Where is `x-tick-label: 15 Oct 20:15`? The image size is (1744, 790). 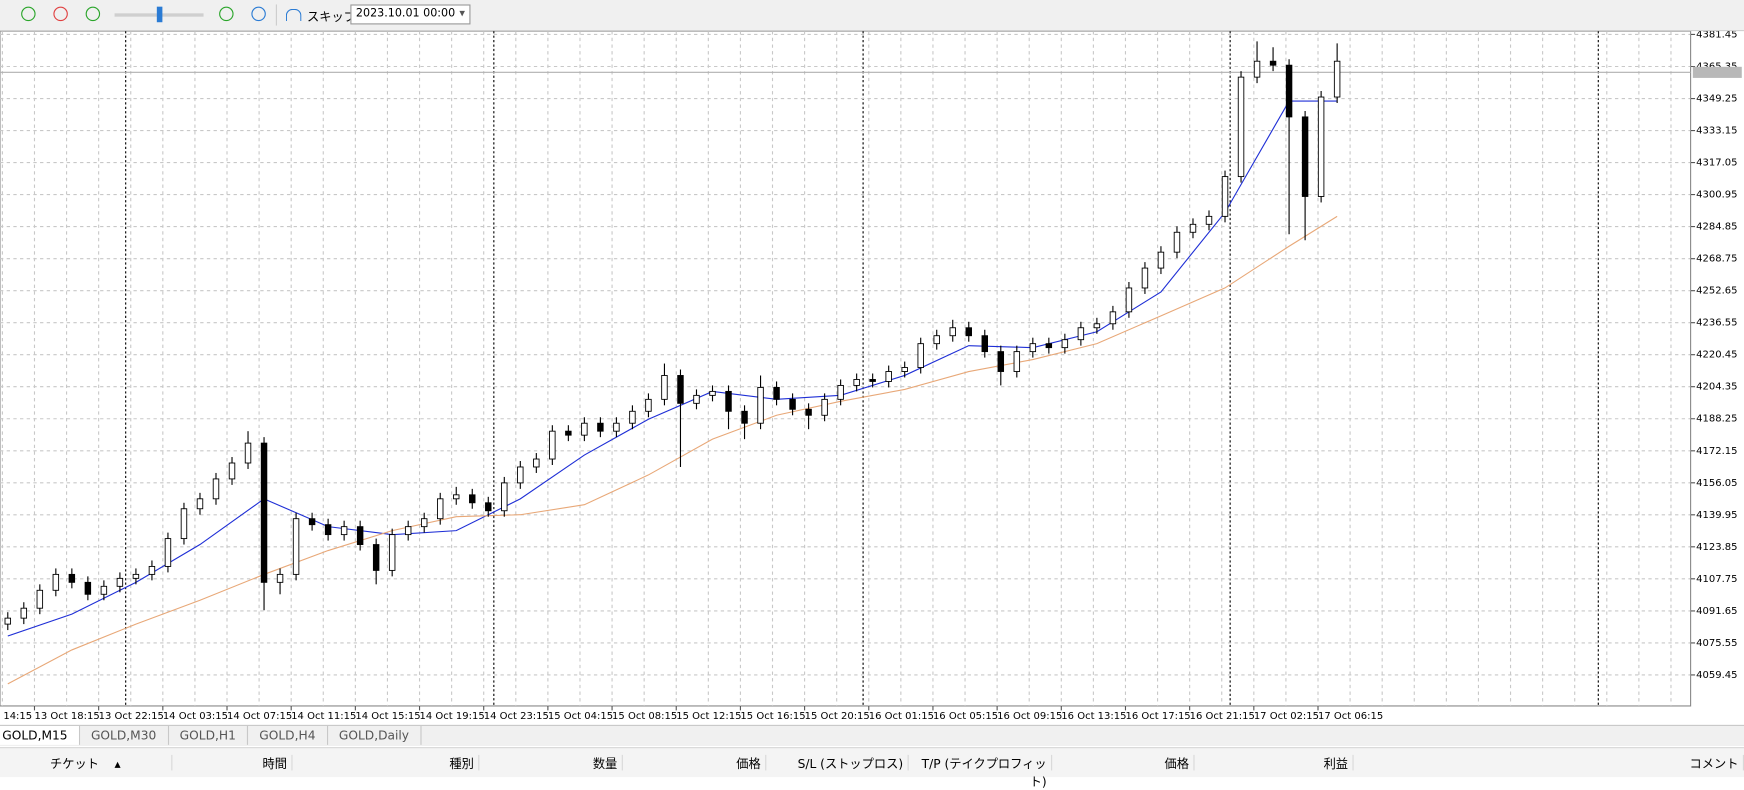 x-tick-label: 15 Oct 20:15 is located at coordinates (837, 716).